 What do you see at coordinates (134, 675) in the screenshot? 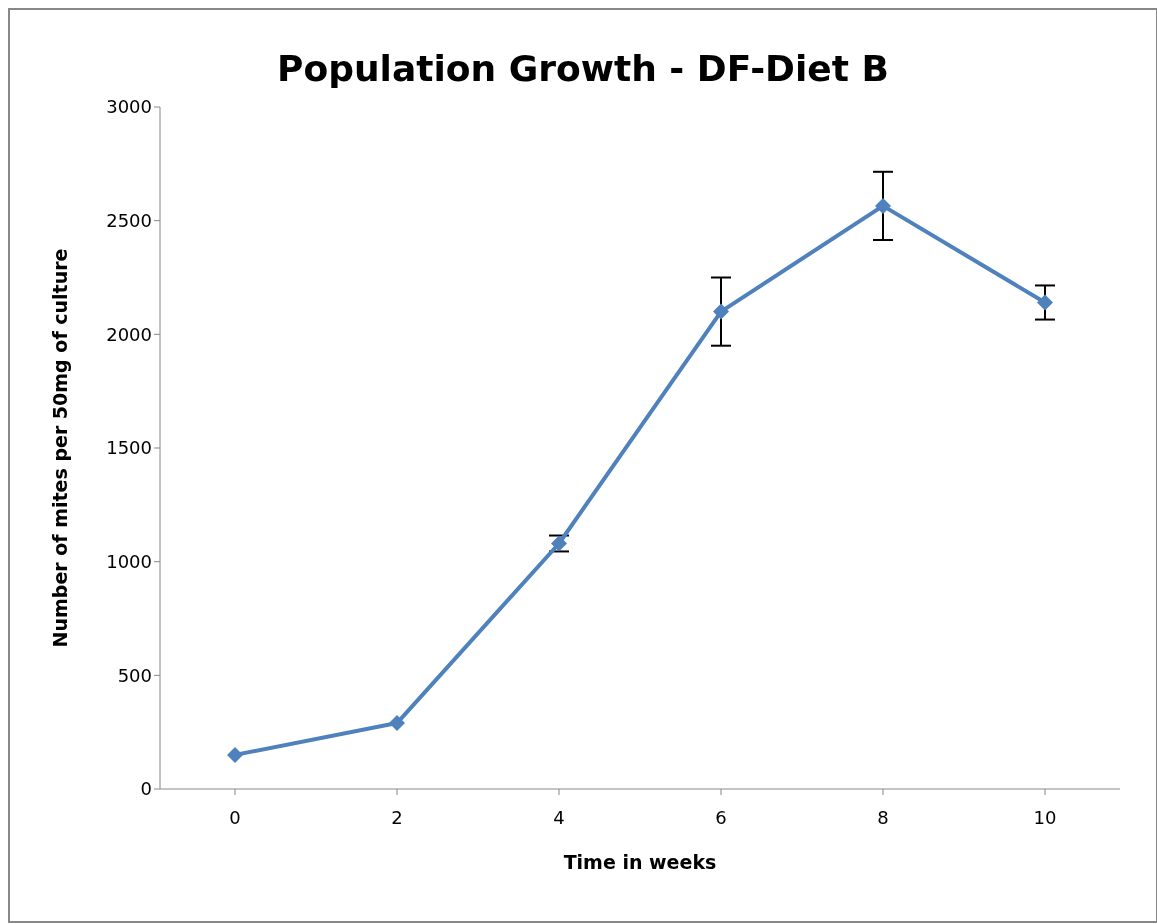
I see `y-tick-label: 500` at bounding box center [134, 675].